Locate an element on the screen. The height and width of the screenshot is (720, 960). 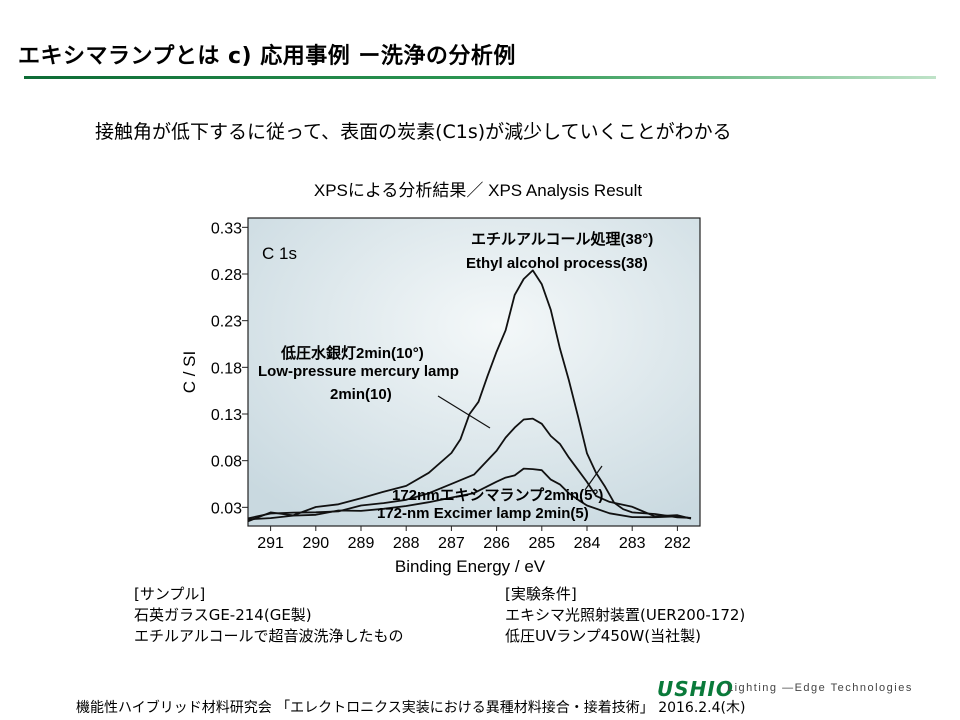
label-ethyl-en: Ethyl alcohol process(38) is located at coordinates (557, 263).